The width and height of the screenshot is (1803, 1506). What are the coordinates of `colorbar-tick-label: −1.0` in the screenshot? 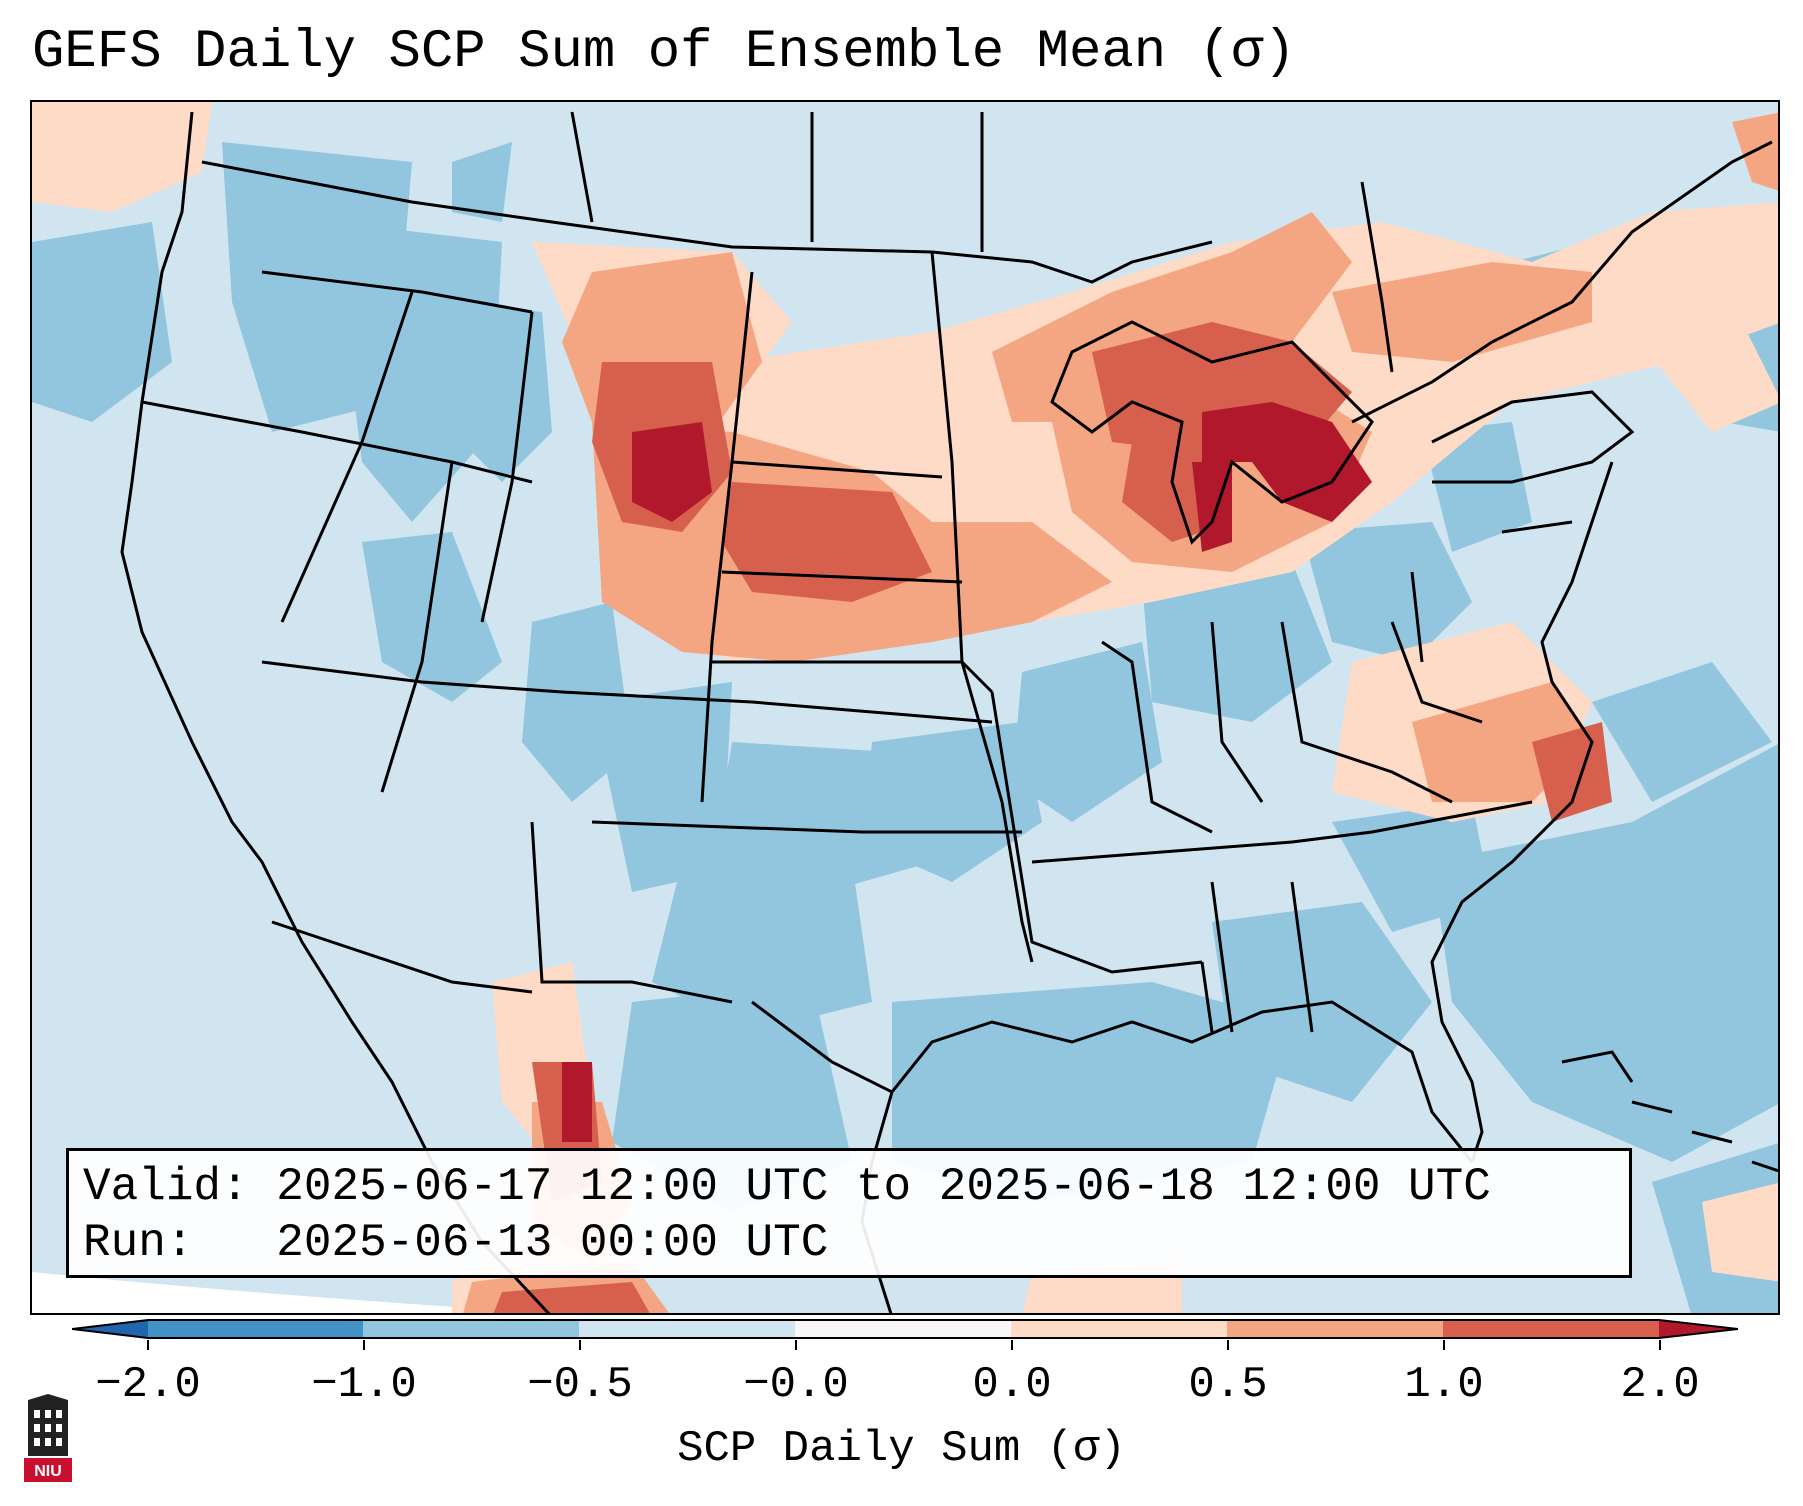 It's located at (364, 1385).